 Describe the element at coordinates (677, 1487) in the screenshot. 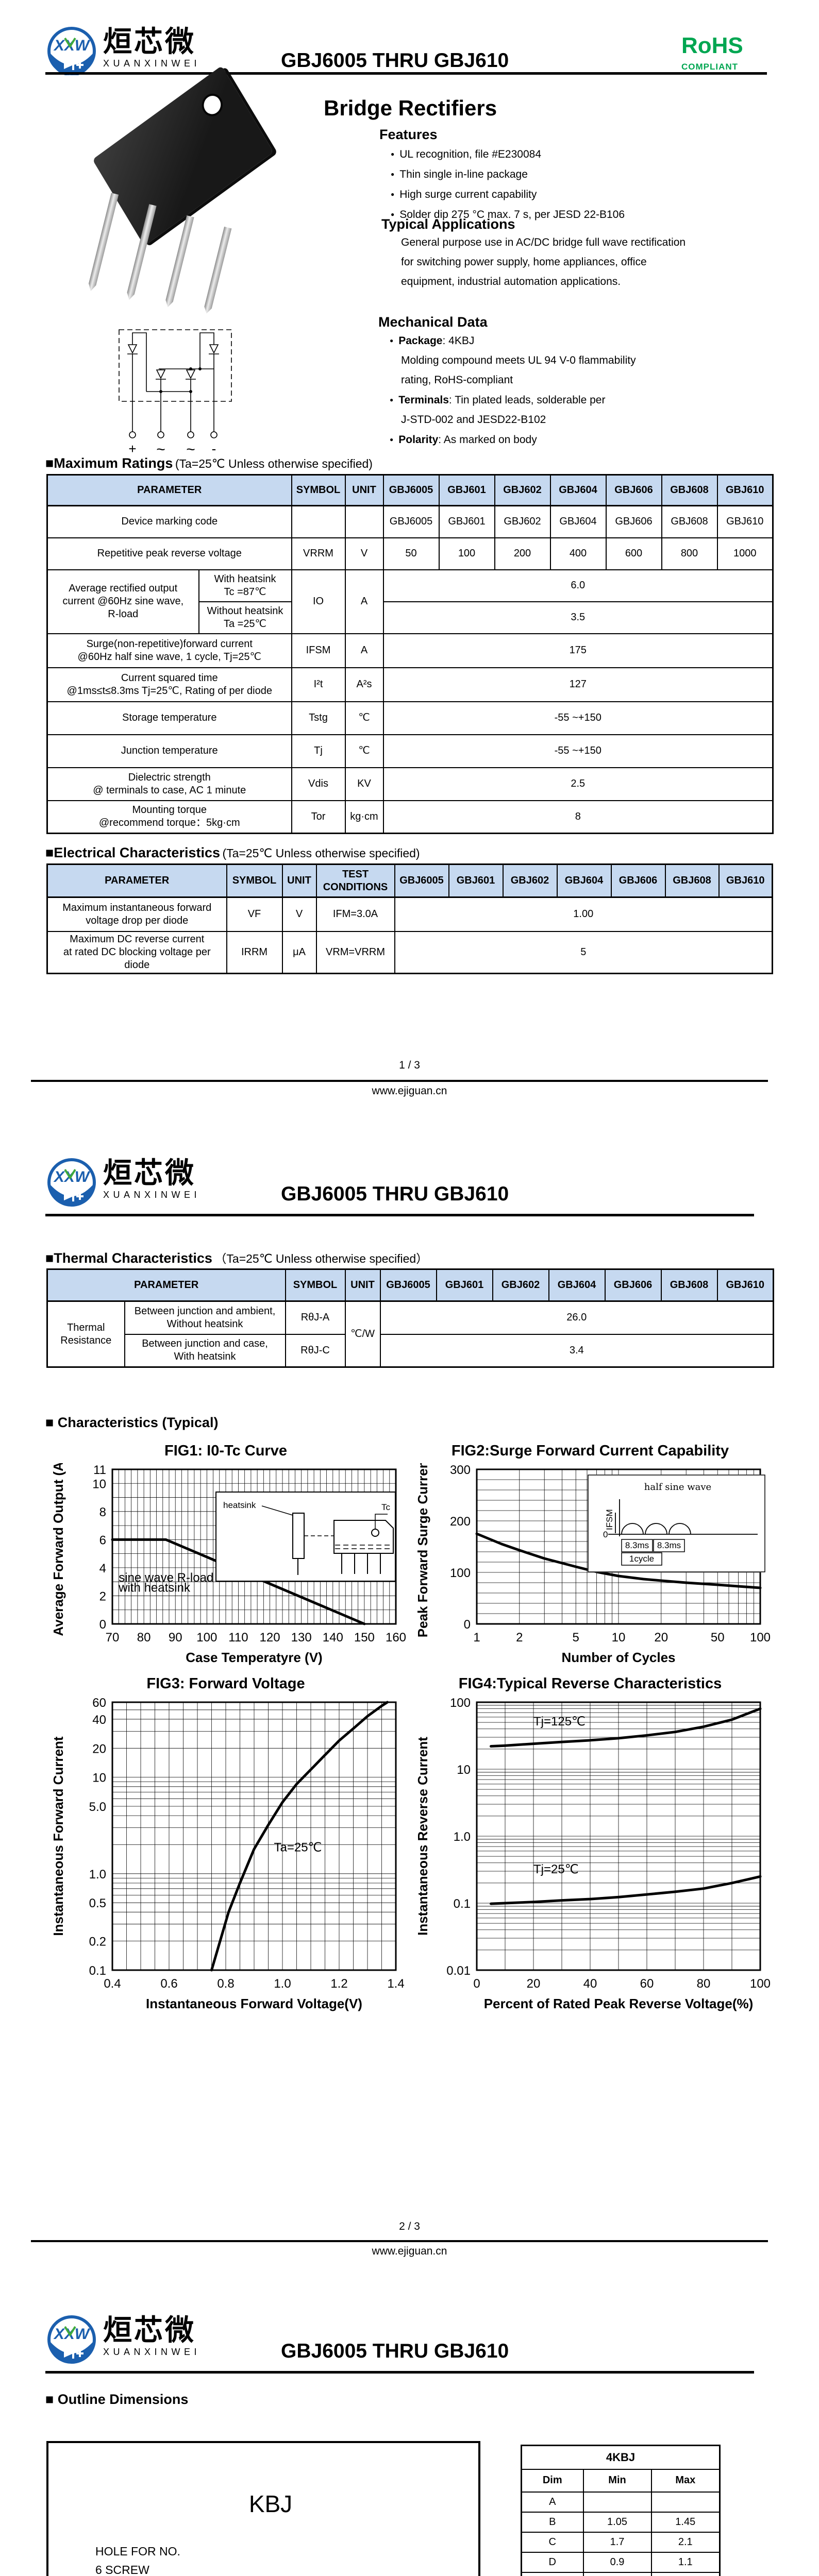

I see `half-sine-label: half sine wave` at that location.